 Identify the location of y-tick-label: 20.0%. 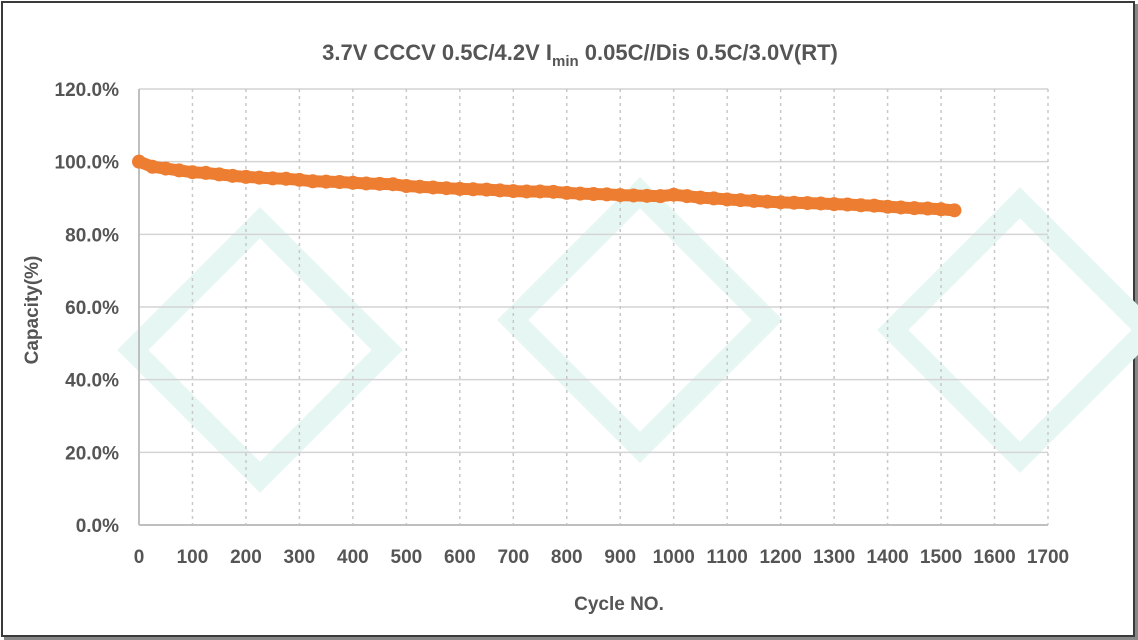
(92, 453).